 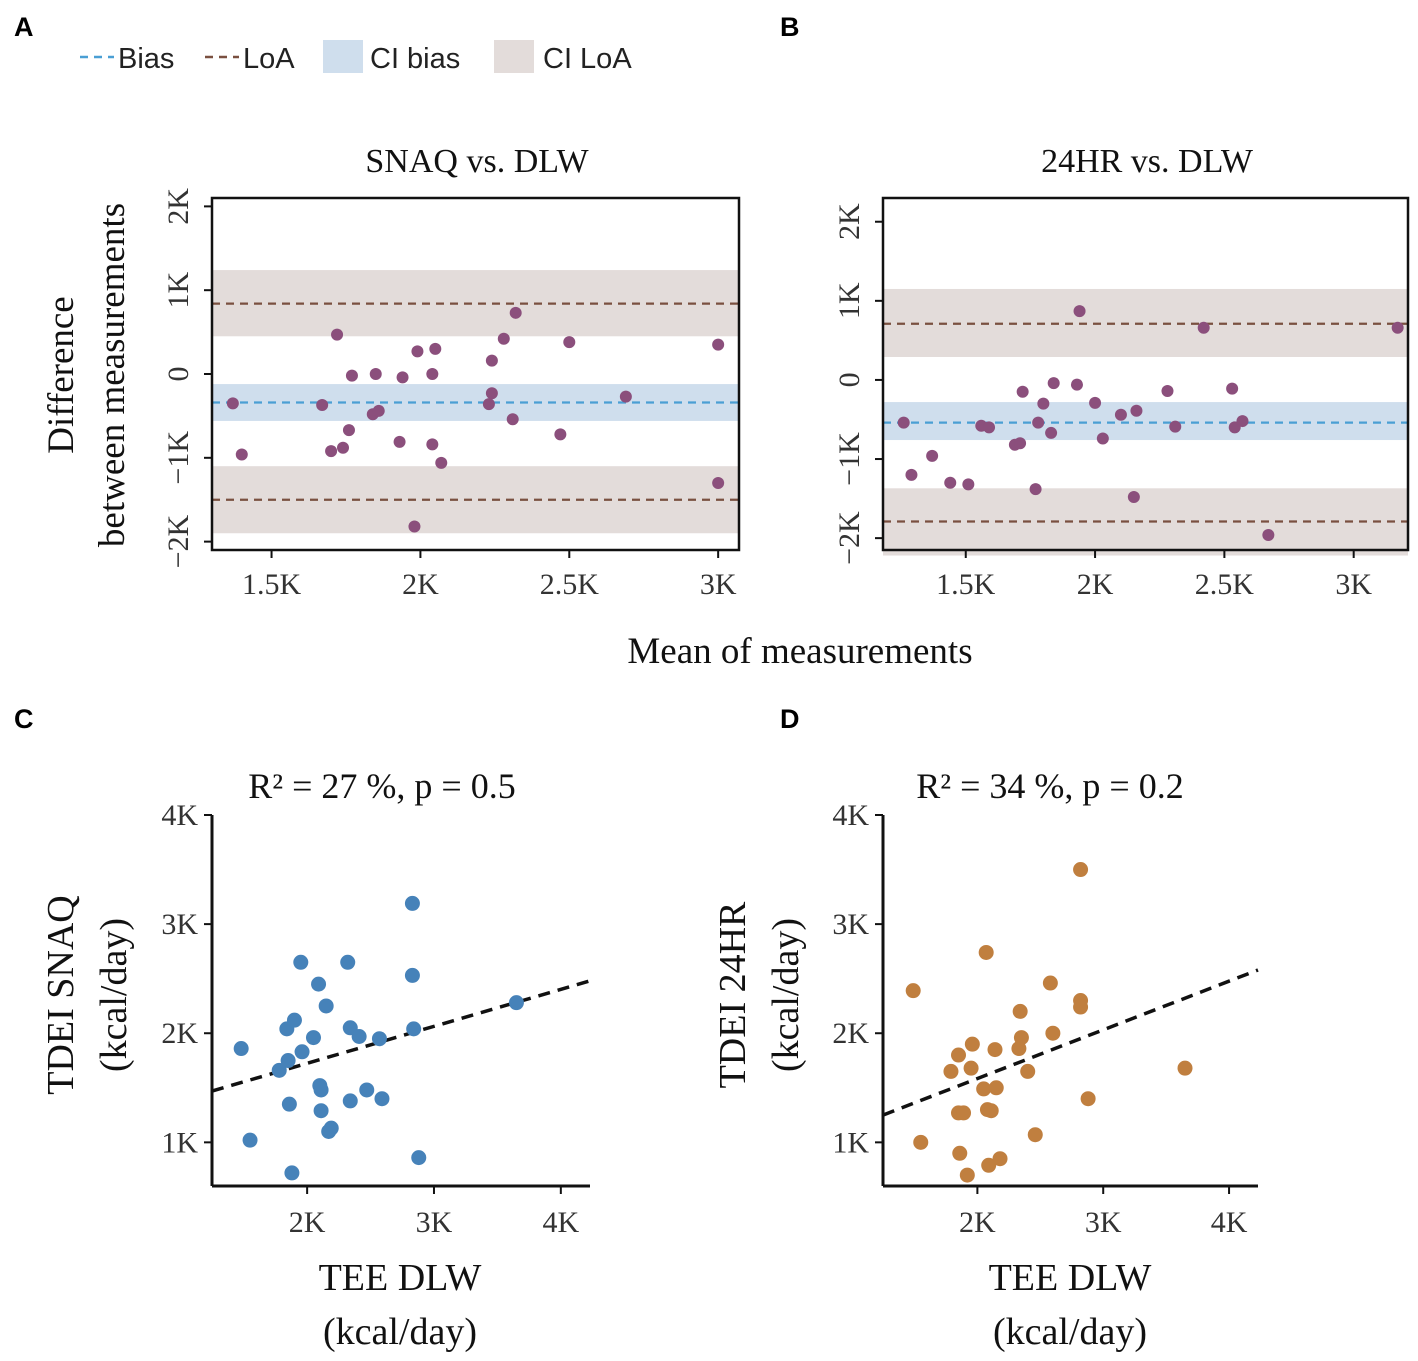 What do you see at coordinates (560, 1222) in the screenshot?
I see `chart-c-xtick-label-2: 4K` at bounding box center [560, 1222].